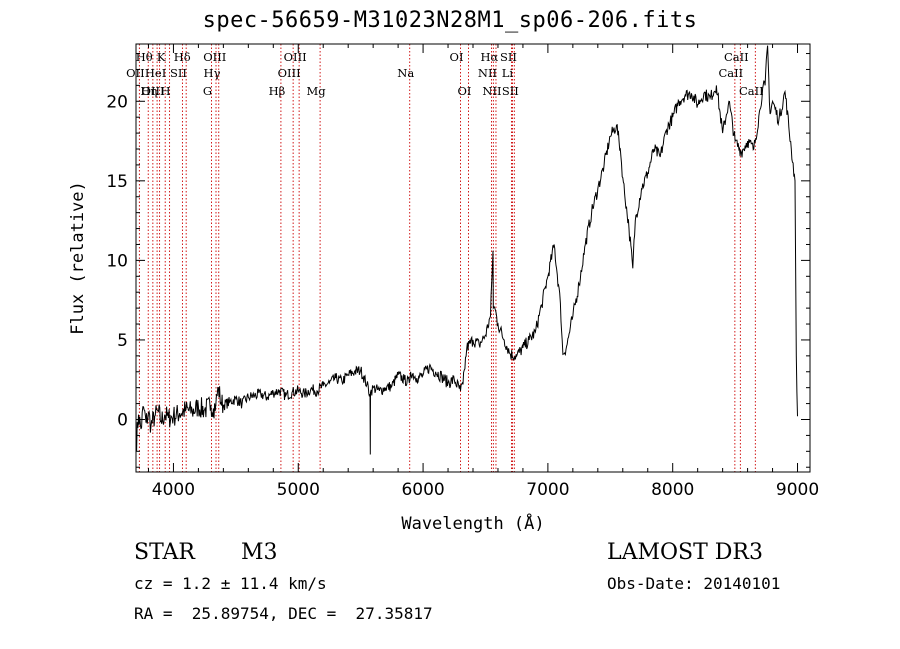 The image size is (900, 649). I want to click on x-tick-label-2: 6000, so click(422, 490).